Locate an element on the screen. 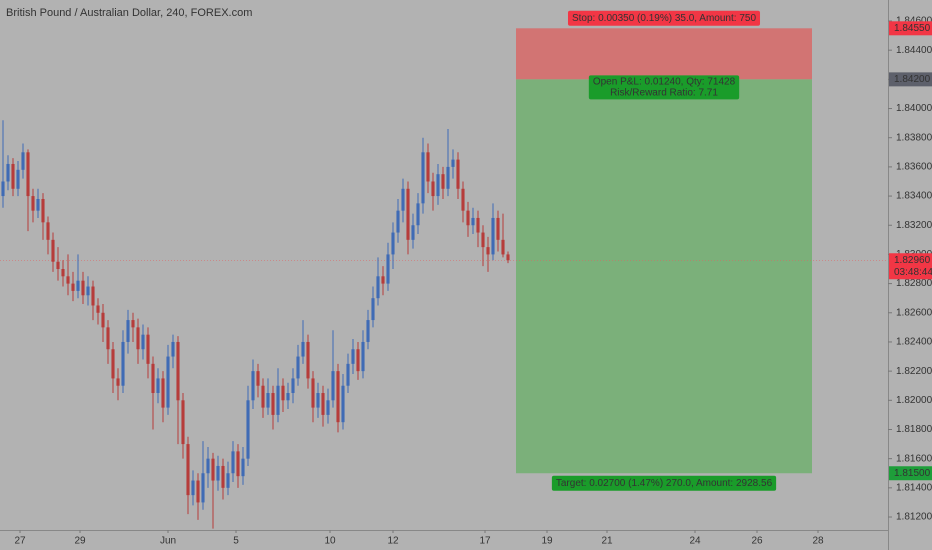 The height and width of the screenshot is (550, 932). pnl-label-box is located at coordinates (664, 87).